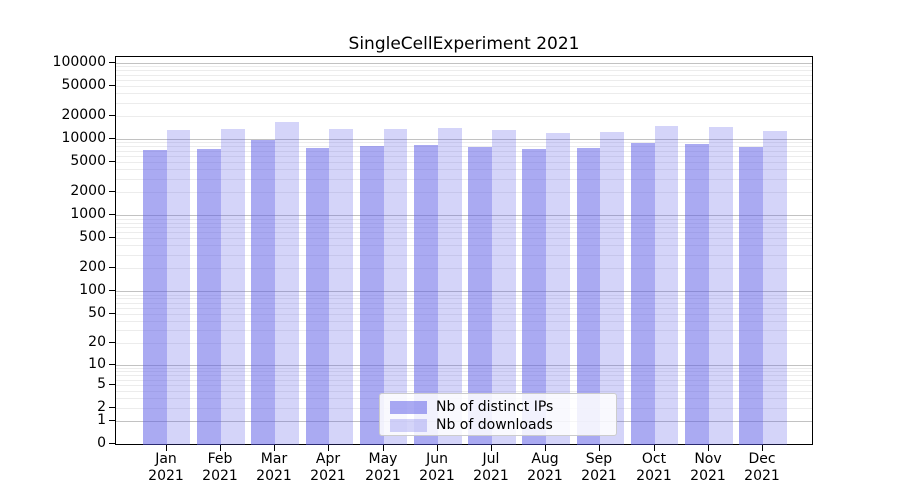 Image resolution: width=900 pixels, height=500 pixels. I want to click on y-tick-label: 500, so click(92, 237).